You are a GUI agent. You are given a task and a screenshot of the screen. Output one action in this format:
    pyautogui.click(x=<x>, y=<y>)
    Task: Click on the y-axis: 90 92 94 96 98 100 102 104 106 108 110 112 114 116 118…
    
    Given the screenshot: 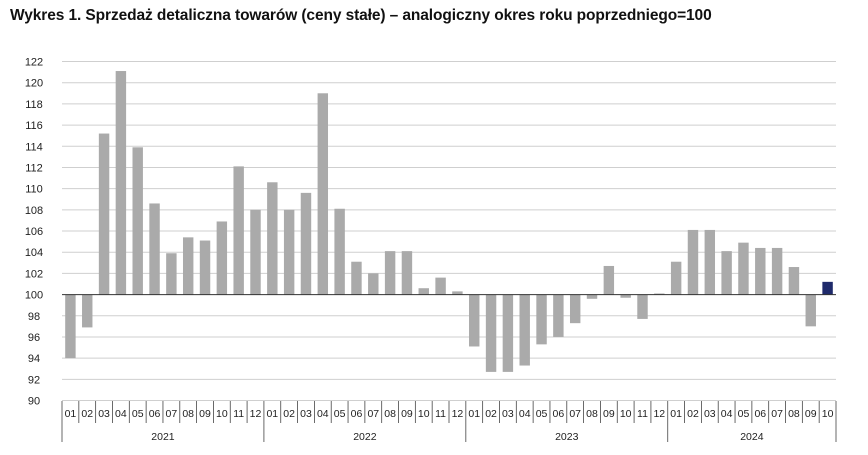 What is the action you would take?
    pyautogui.click(x=34, y=232)
    